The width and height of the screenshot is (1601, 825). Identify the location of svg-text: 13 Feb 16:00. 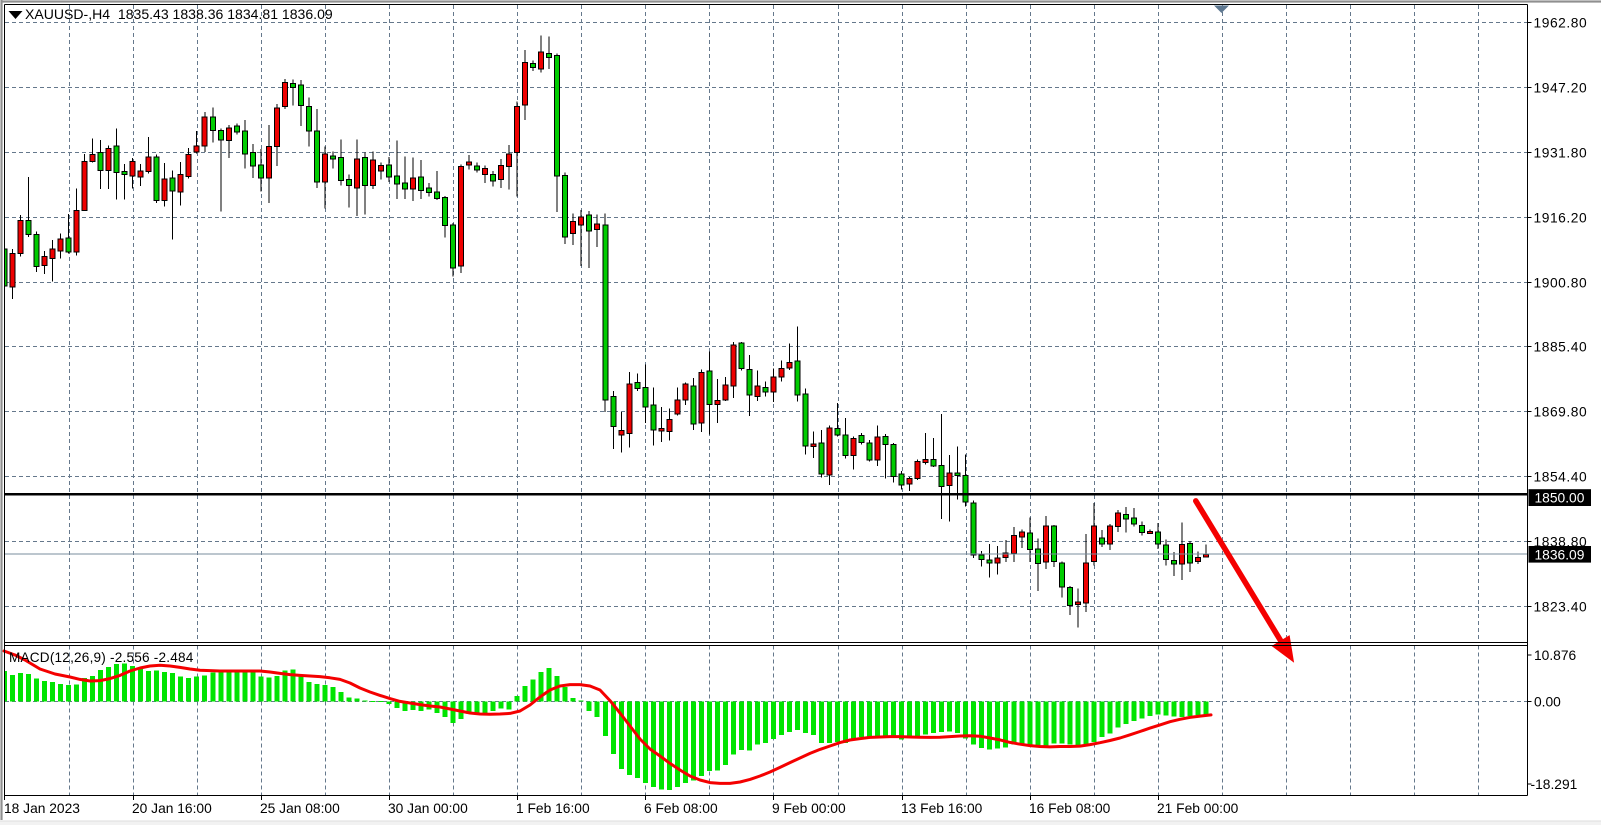
(942, 808).